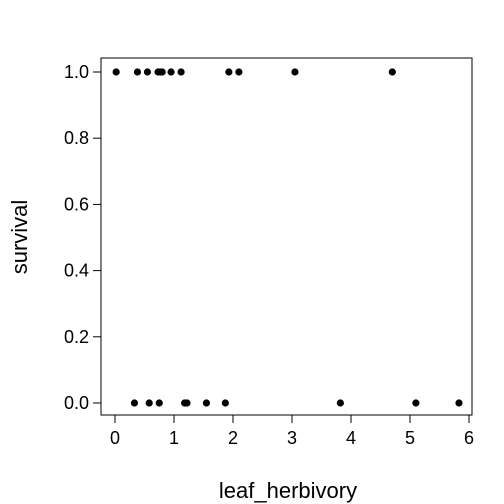 This screenshot has height=504, width=504. Describe the element at coordinates (83, 237) in the screenshot. I see `y-axis: 0.0 0.2 0.4 0.6 0.8 1.0` at that location.